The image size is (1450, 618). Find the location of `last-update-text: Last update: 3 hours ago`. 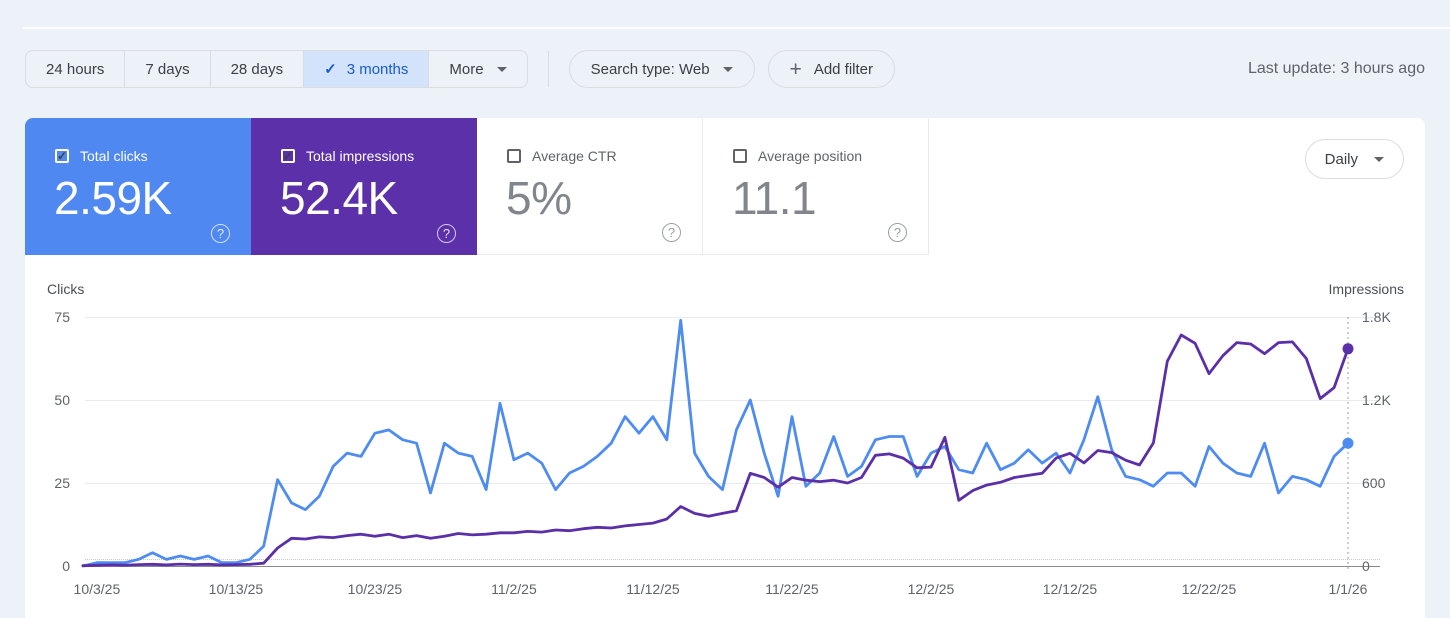

last-update-text: Last update: 3 hours ago is located at coordinates (1336, 68).